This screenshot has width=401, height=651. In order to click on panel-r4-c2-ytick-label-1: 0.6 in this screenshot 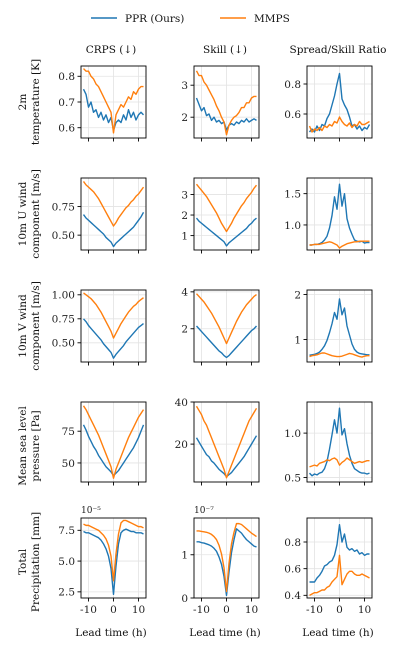, I will do `click(292, 569)`.